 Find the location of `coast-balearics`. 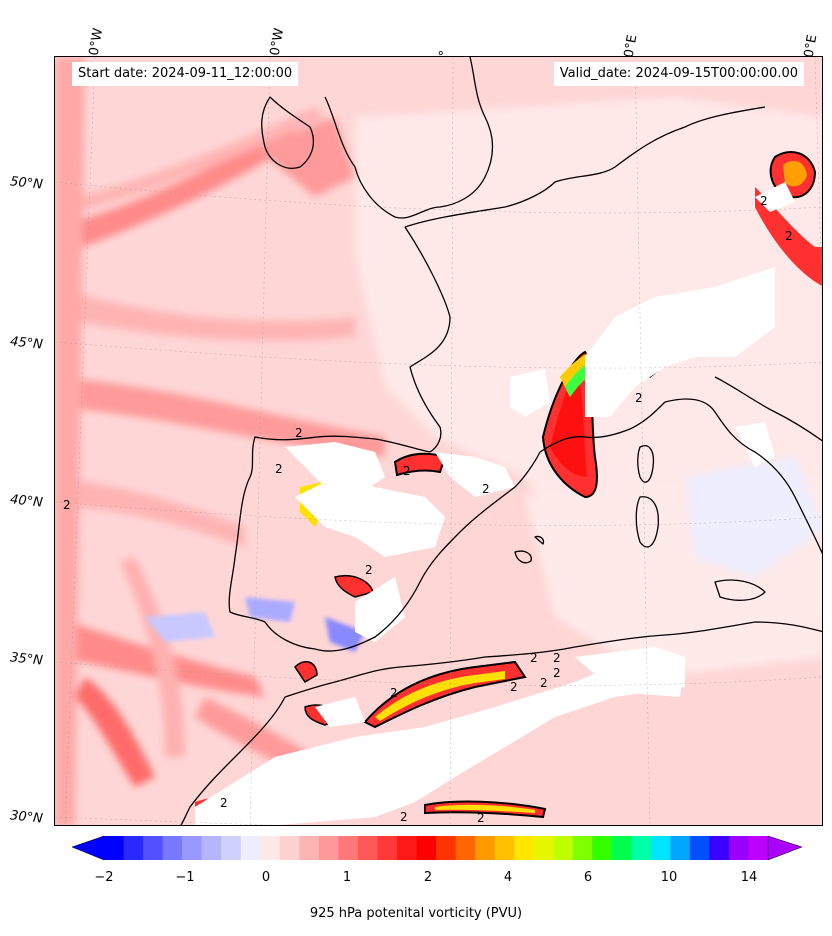

coast-balearics is located at coordinates (529, 549).